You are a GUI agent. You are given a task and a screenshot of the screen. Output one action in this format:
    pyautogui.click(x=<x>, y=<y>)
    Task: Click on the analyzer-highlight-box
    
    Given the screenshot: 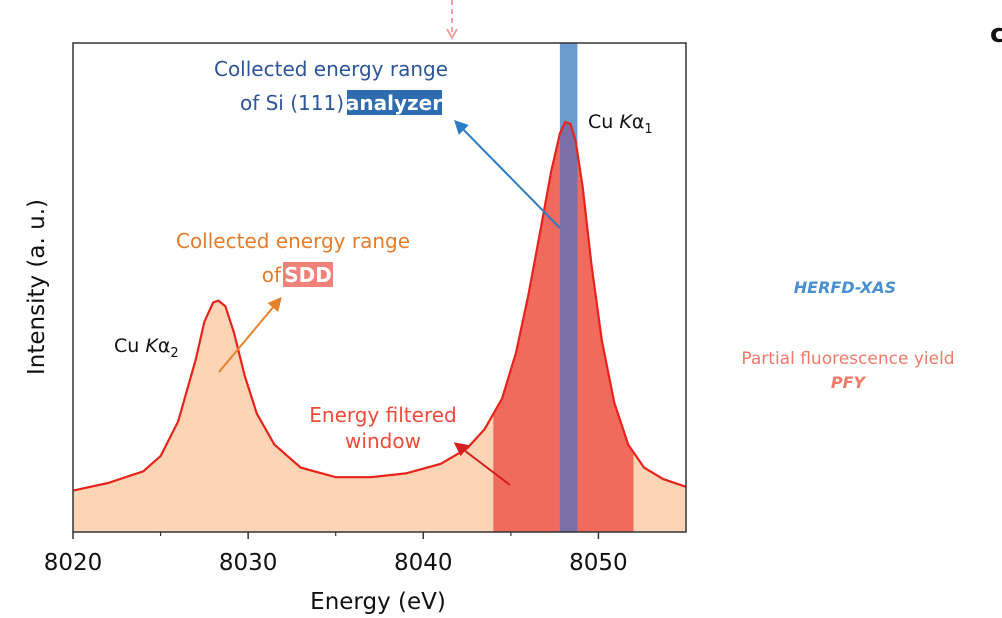 What is the action you would take?
    pyautogui.click(x=394, y=102)
    